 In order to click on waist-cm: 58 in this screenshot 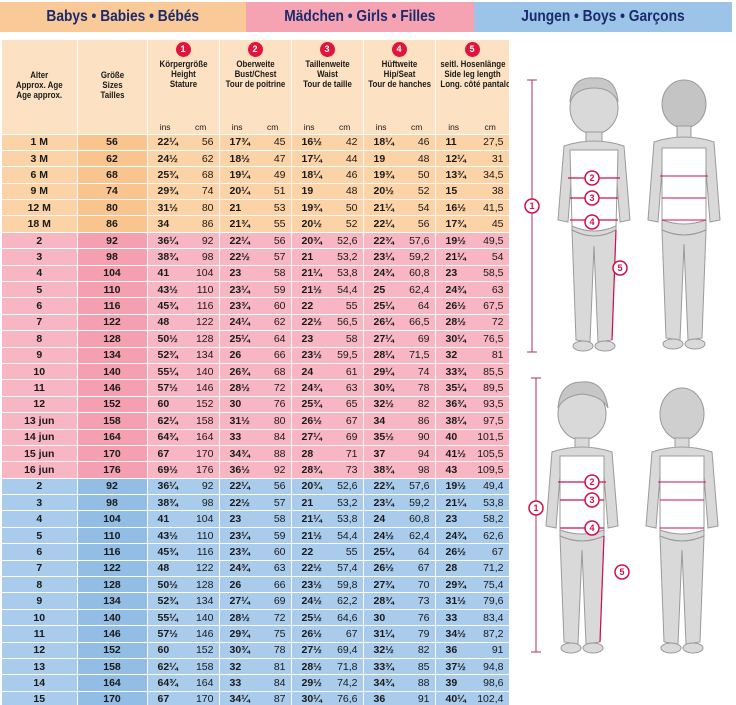, I will do `click(351, 338)`.